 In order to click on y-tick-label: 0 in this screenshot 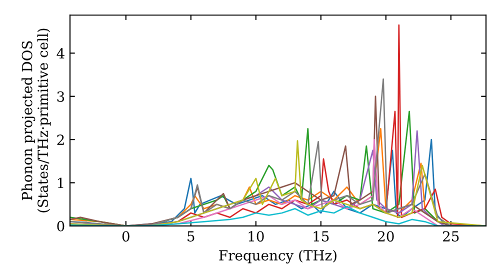, I will do `click(60, 226)`.